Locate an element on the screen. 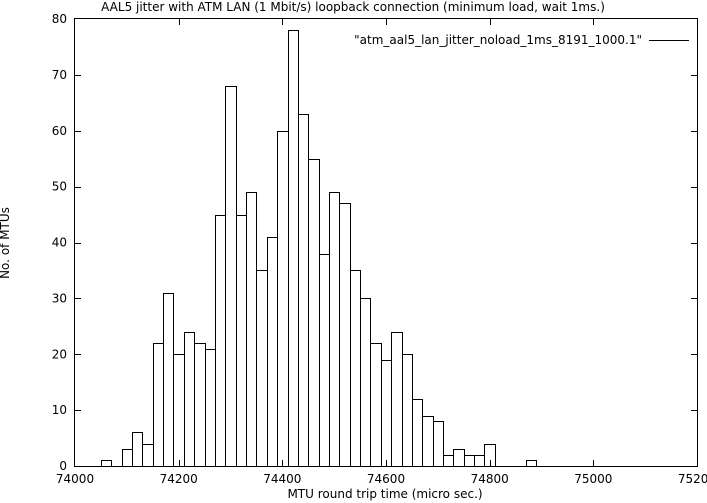 This screenshot has height=503, width=707. y-tick-label: 60 is located at coordinates (59, 131).